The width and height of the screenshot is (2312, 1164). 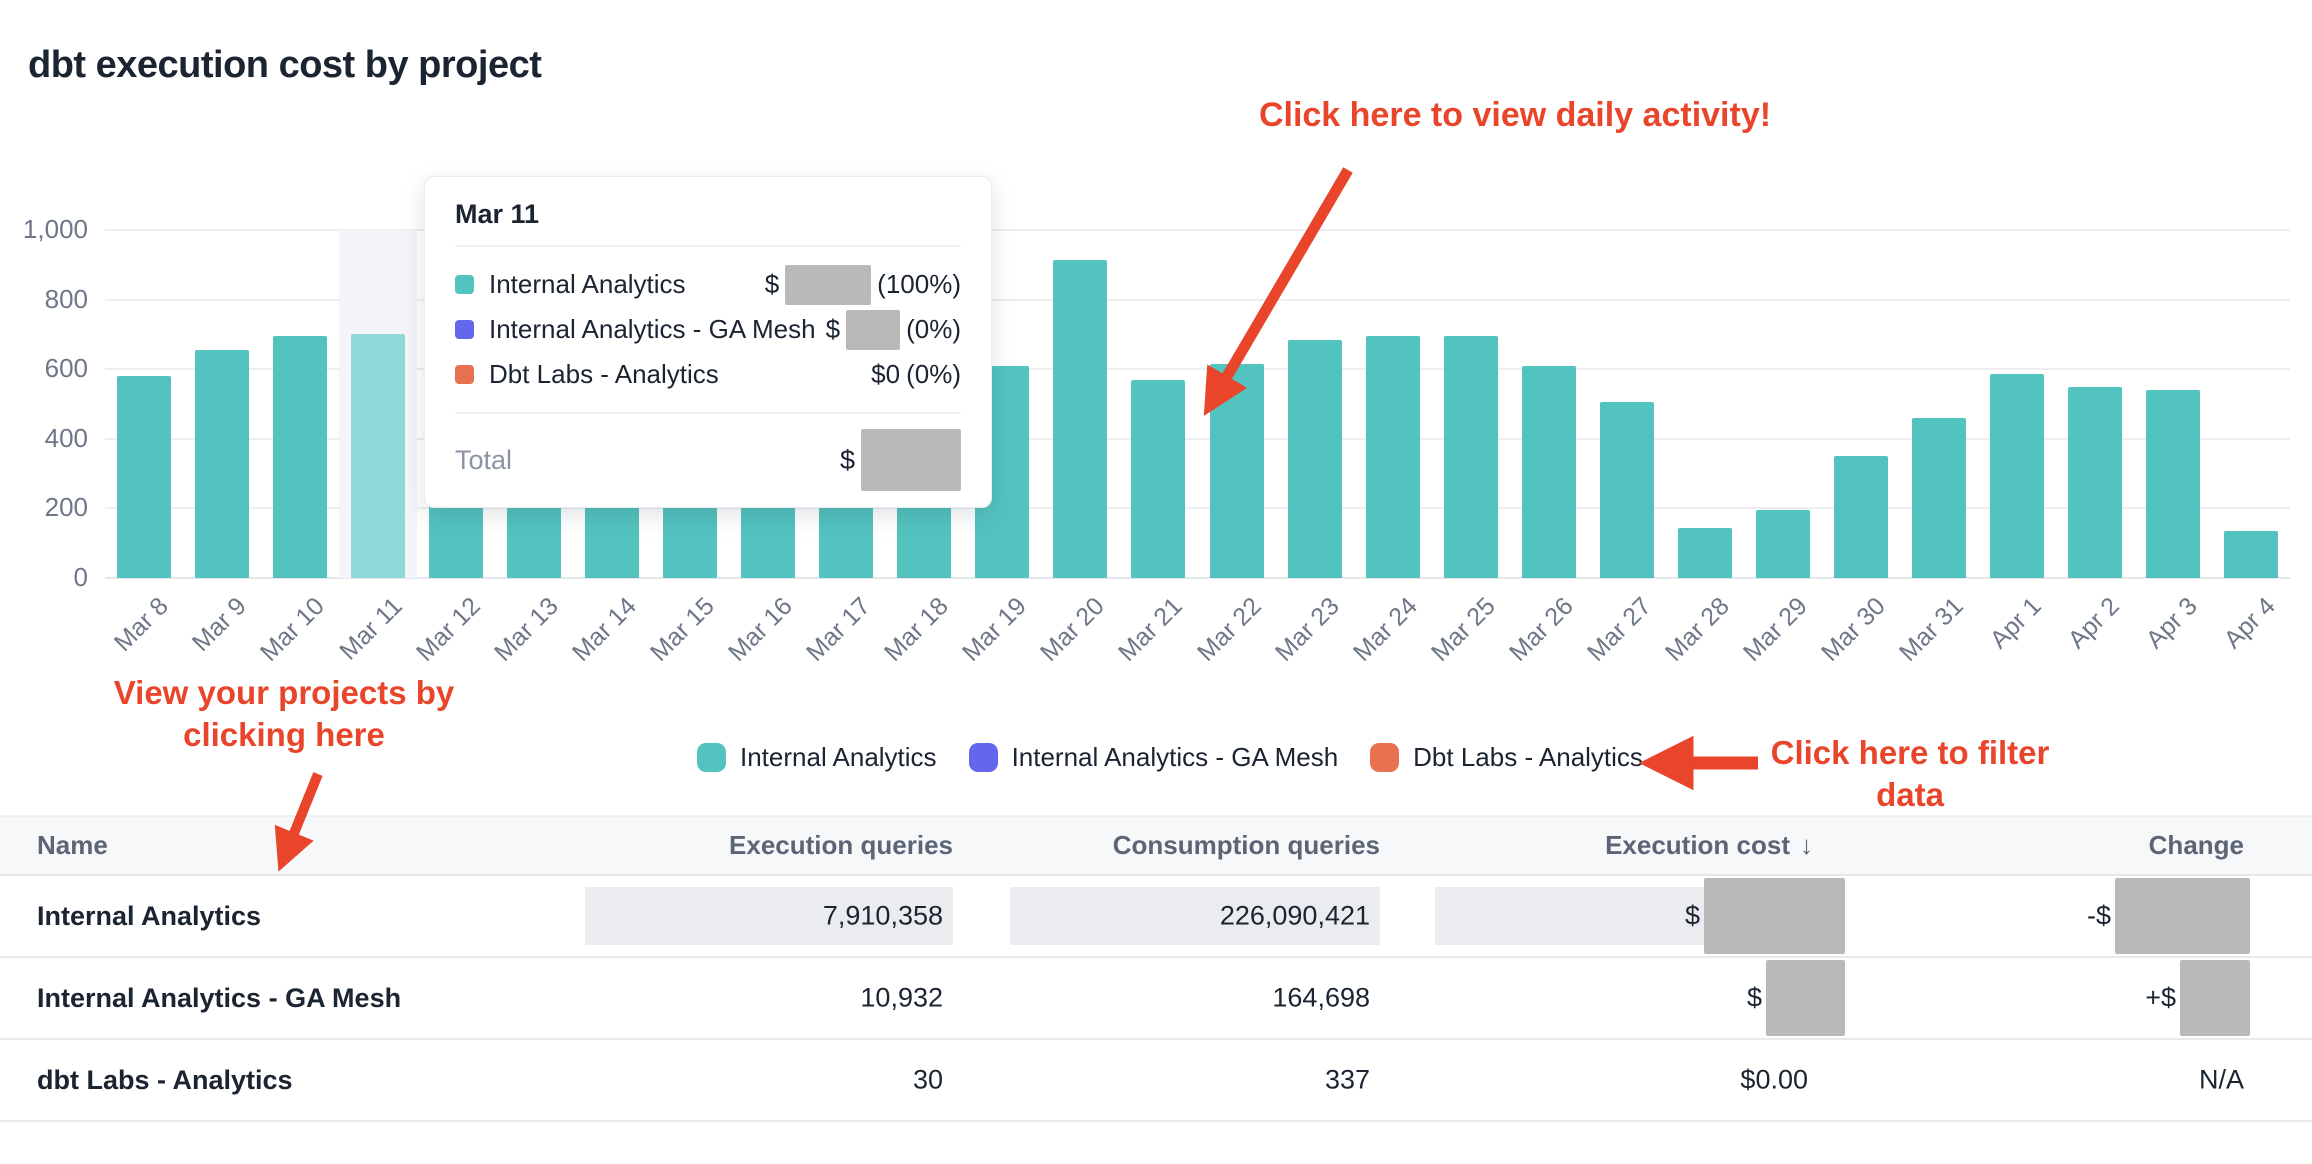 What do you see at coordinates (219, 997) in the screenshot?
I see `project-name: Internal Analytics - GA Mesh` at bounding box center [219, 997].